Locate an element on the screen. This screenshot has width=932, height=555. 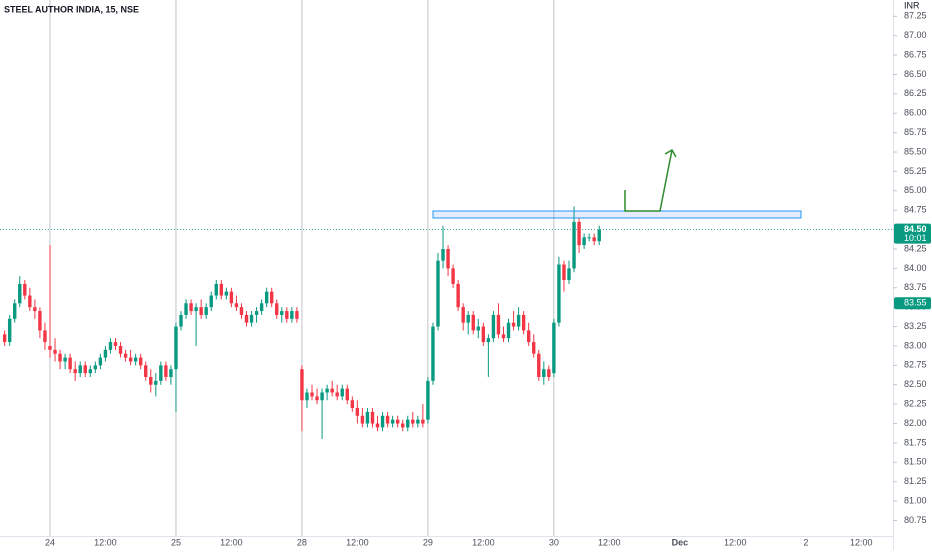
y-tick-label: 81.75 is located at coordinates (915, 442).